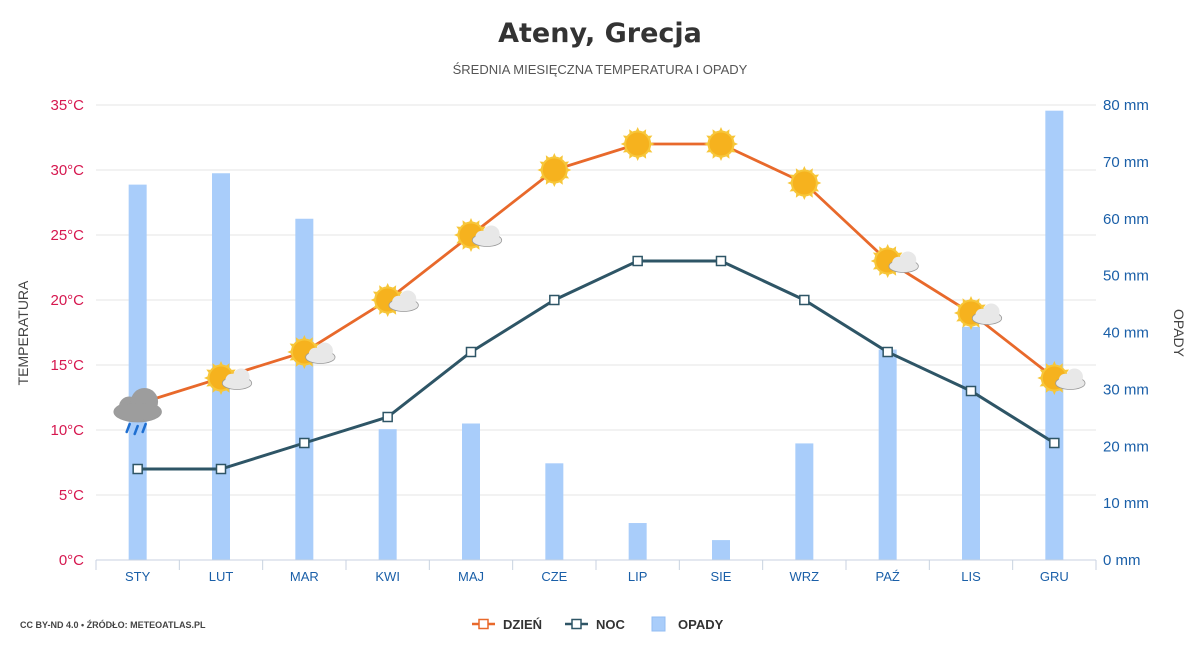  Describe the element at coordinates (1126, 389) in the screenshot. I see `y-right-tick: 30 mm` at that location.